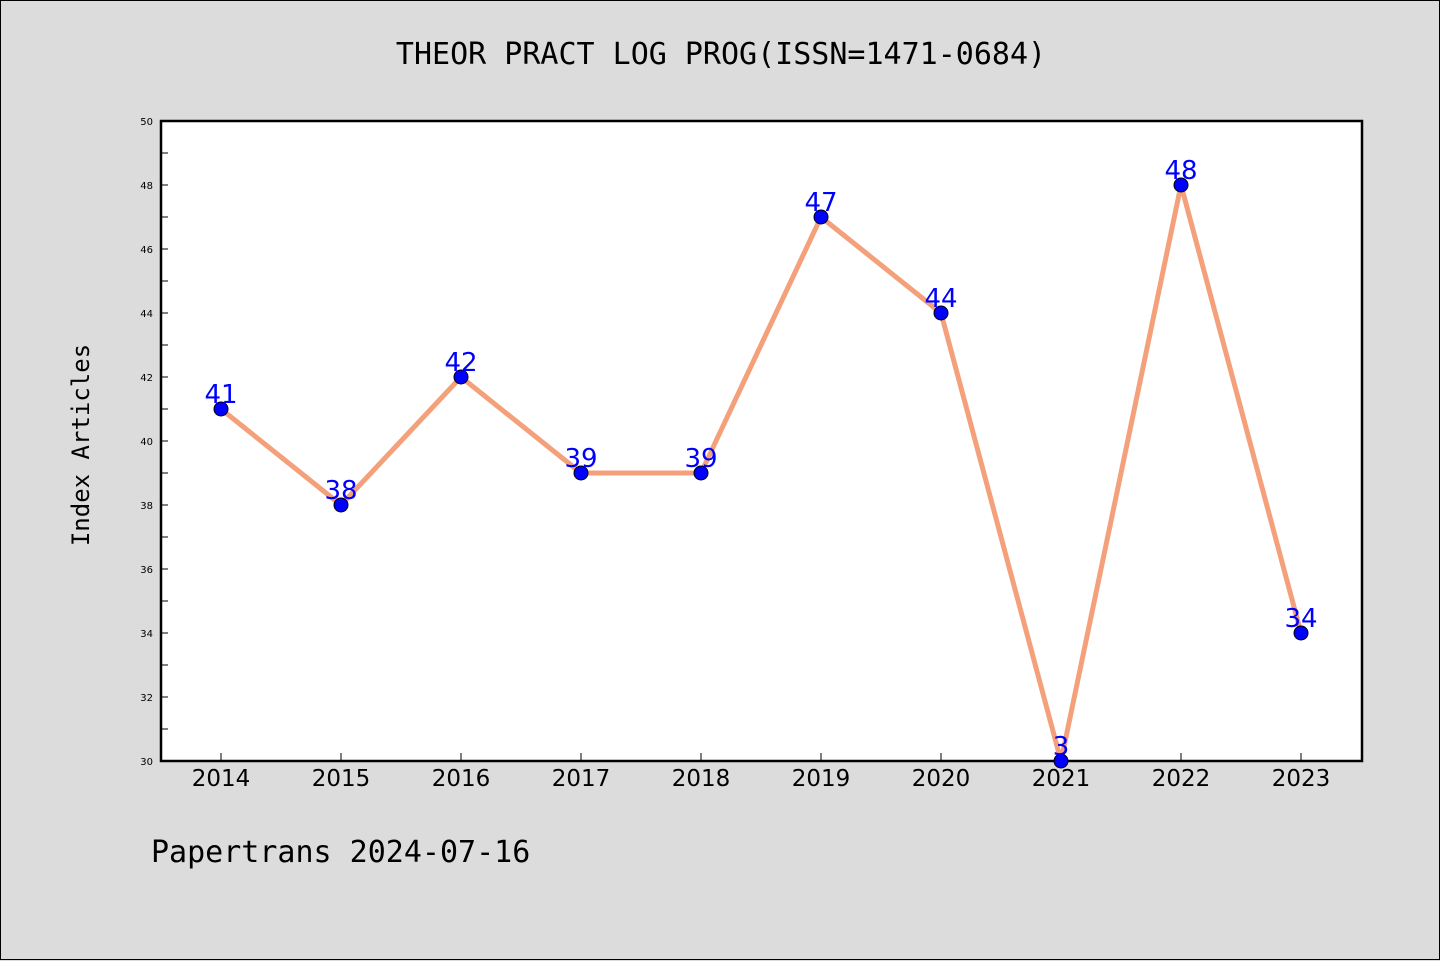 The image size is (1440, 961). I want to click on y-tick-label: 36, so click(146, 570).